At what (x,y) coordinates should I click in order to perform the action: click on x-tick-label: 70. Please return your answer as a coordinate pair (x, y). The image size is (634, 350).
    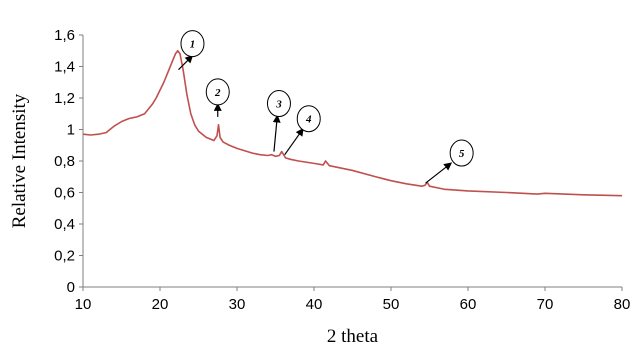
    Looking at the image, I should click on (545, 304).